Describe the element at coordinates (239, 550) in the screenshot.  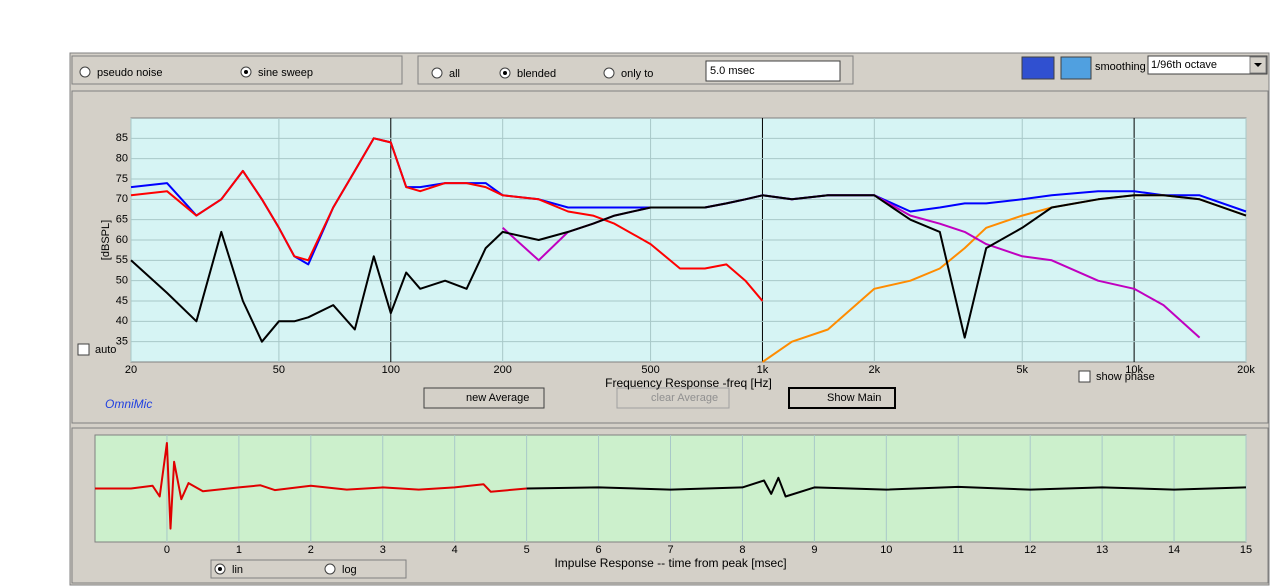
I see `x-tick-label: 1` at that location.